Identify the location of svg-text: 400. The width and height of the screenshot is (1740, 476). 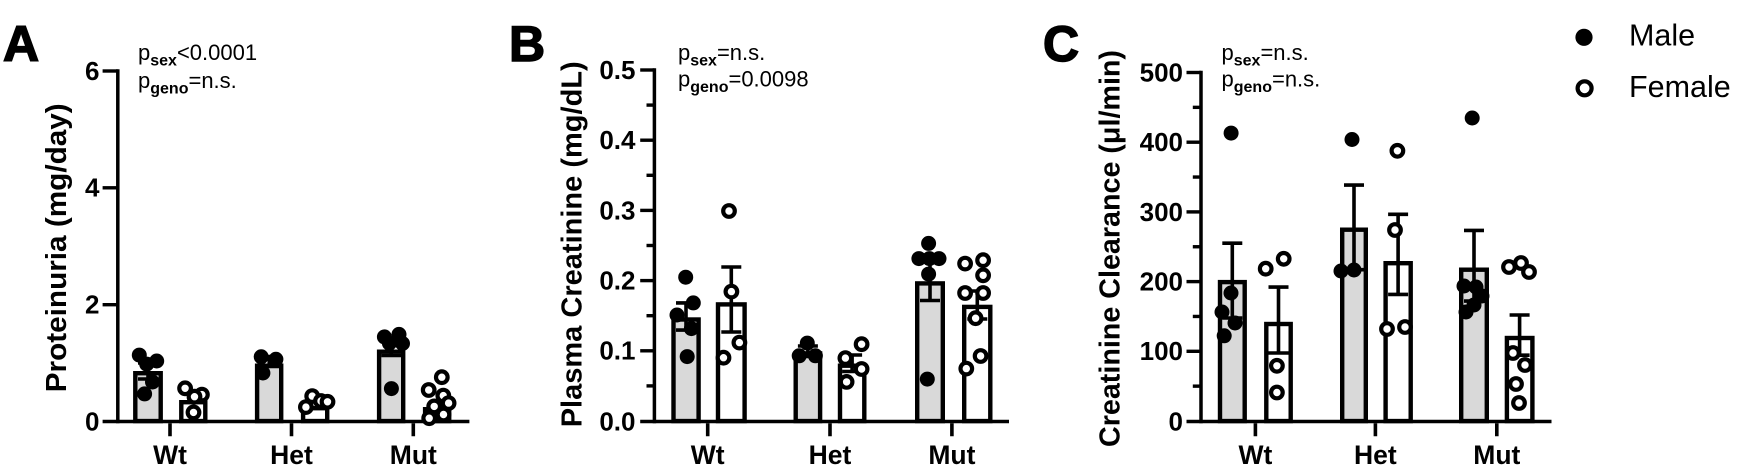
(1161, 142).